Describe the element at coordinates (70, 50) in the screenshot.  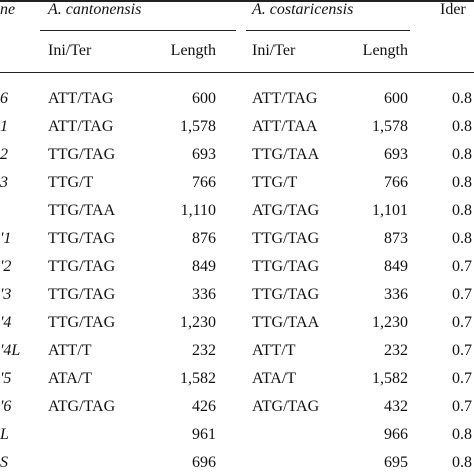
I see `subheader-ini-ter-cantonensis: Ini/Ter` at that location.